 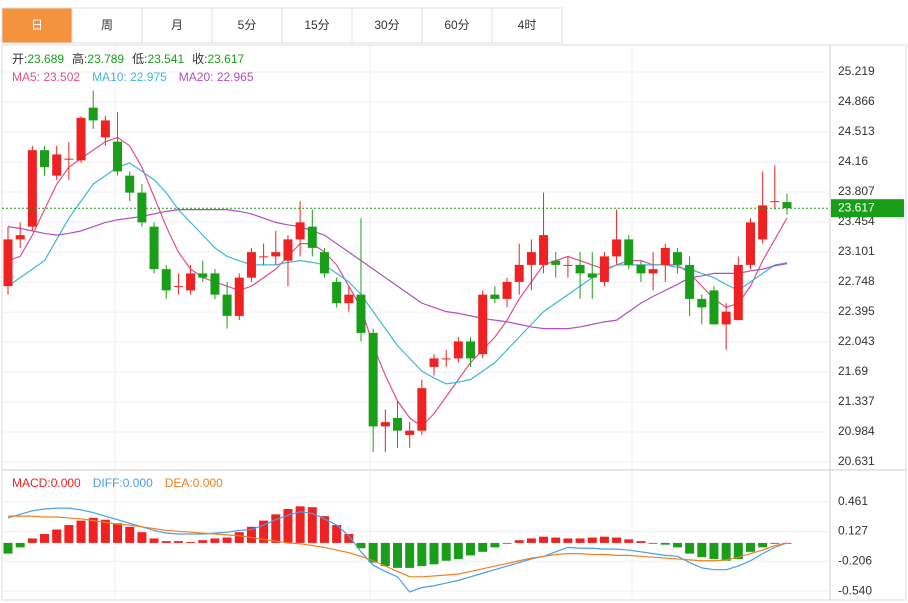 I want to click on tab-label: 30分, so click(x=386, y=25).